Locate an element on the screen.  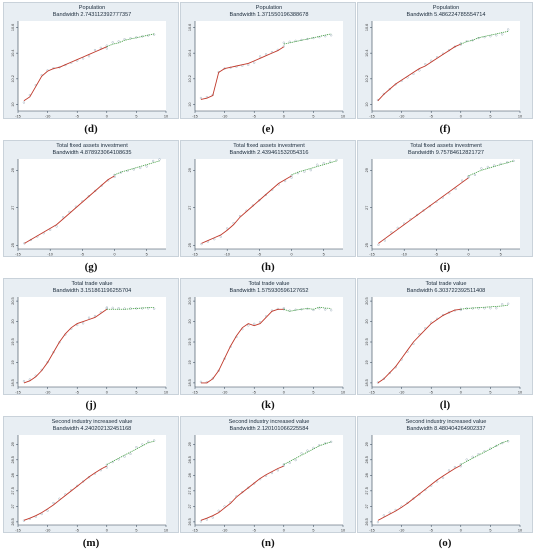
rd-plot-svg: -15 -10 -5 0 5 25 27 29 is located at coordinates (442, 208).